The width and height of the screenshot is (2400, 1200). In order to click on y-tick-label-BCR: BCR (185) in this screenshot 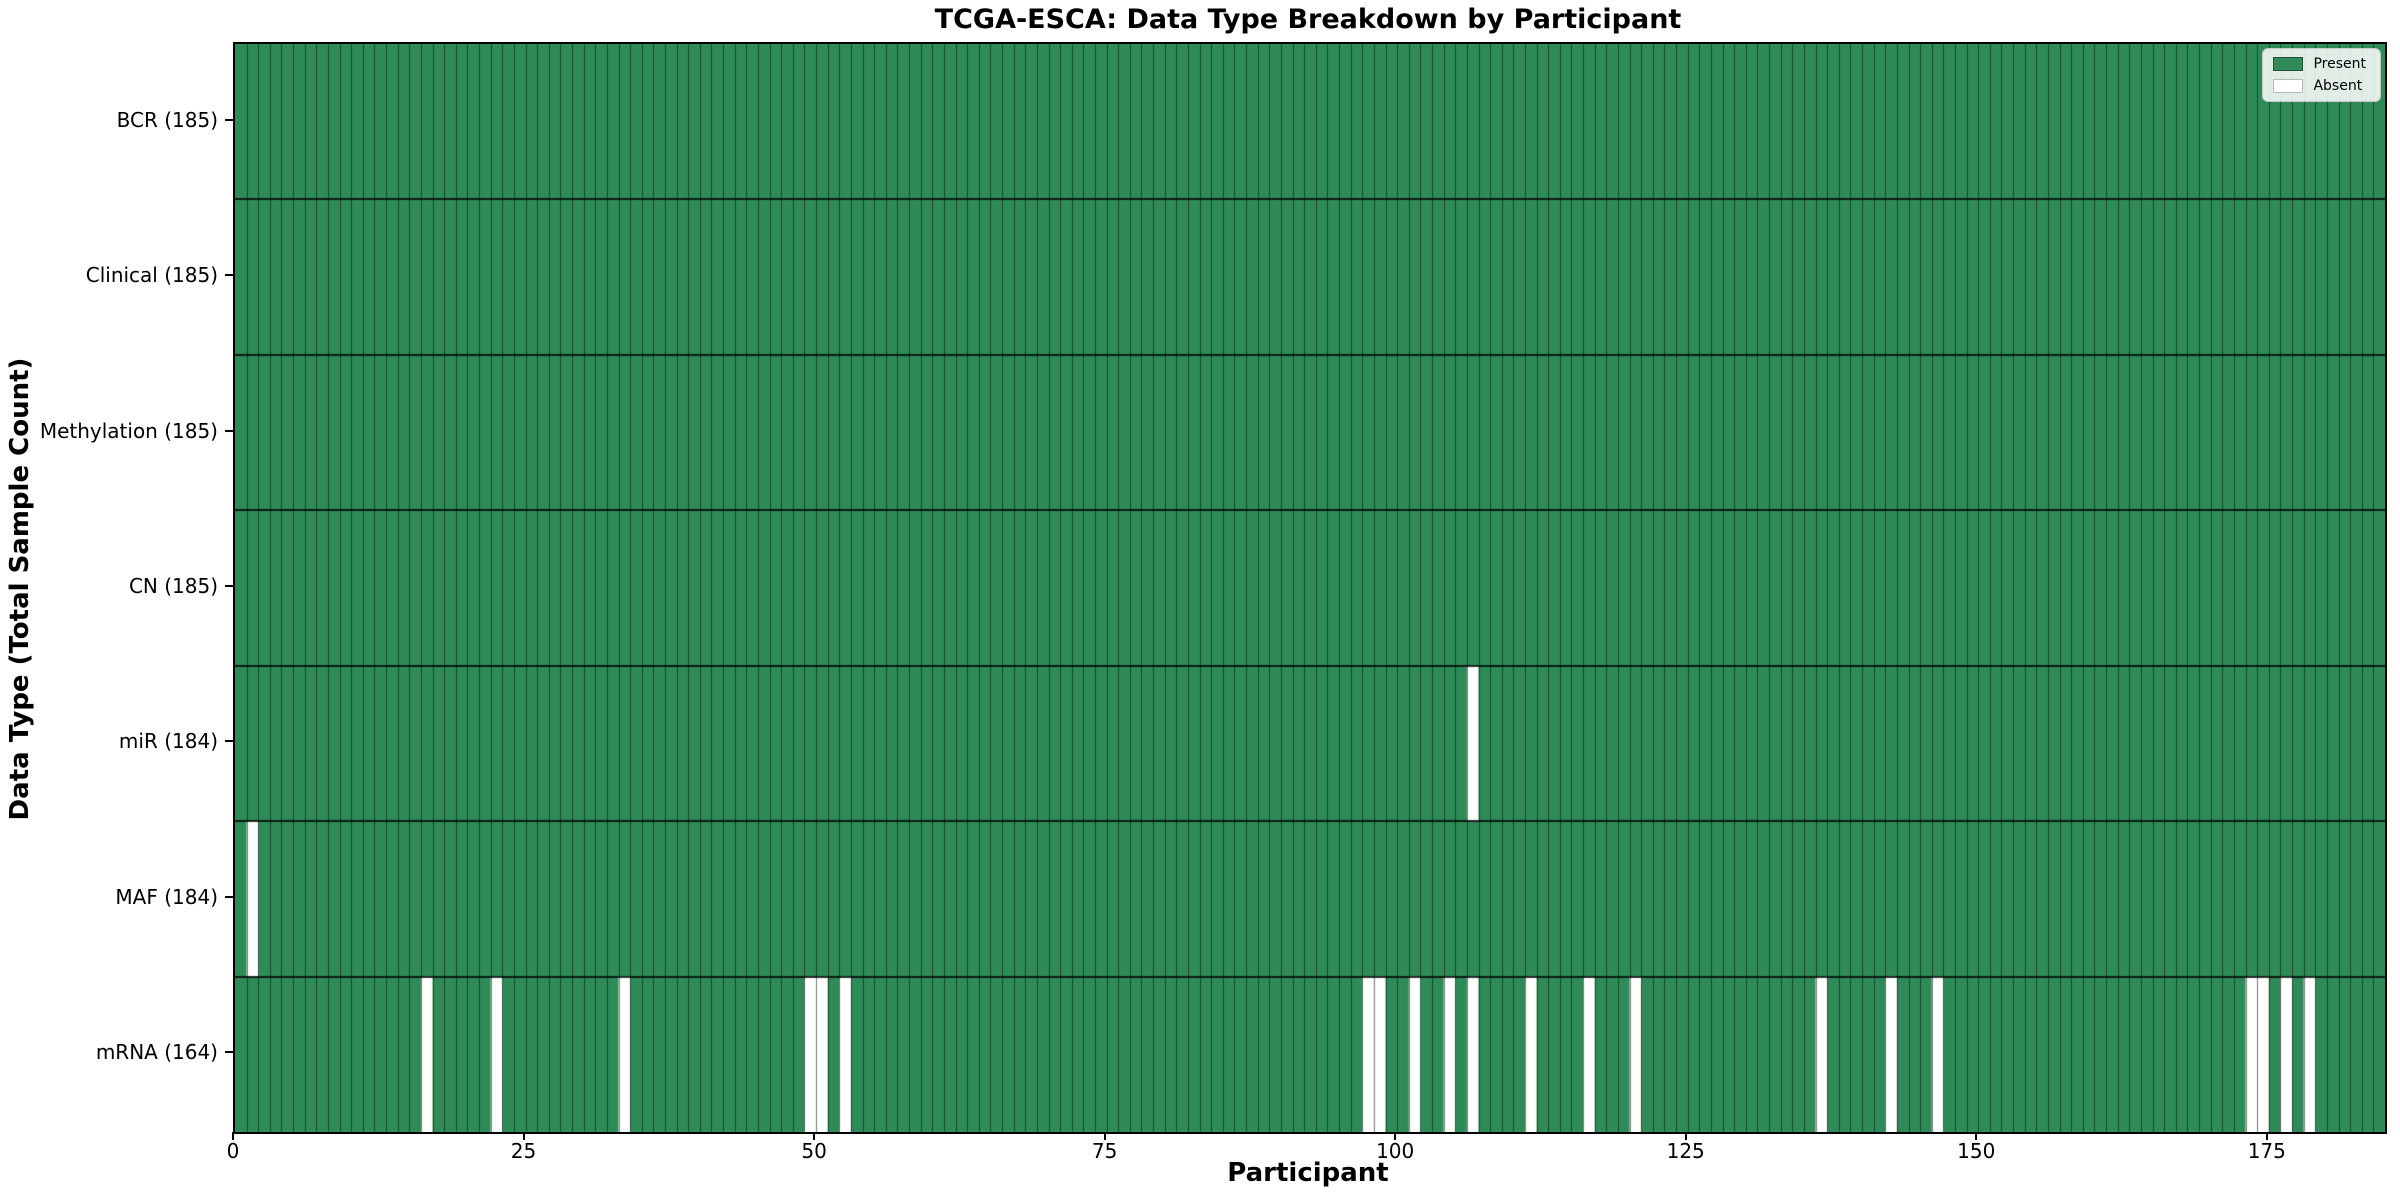, I will do `click(167, 119)`.